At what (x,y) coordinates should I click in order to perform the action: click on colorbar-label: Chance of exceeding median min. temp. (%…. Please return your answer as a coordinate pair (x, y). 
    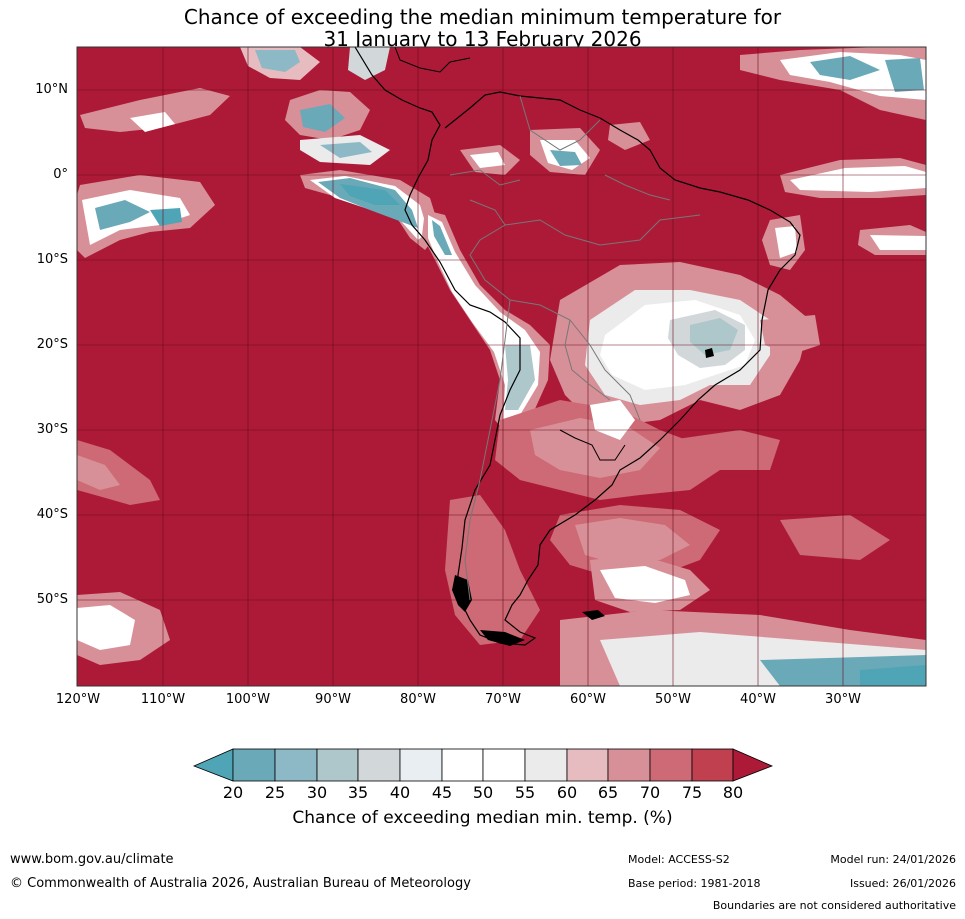
    Looking at the image, I should click on (482, 818).